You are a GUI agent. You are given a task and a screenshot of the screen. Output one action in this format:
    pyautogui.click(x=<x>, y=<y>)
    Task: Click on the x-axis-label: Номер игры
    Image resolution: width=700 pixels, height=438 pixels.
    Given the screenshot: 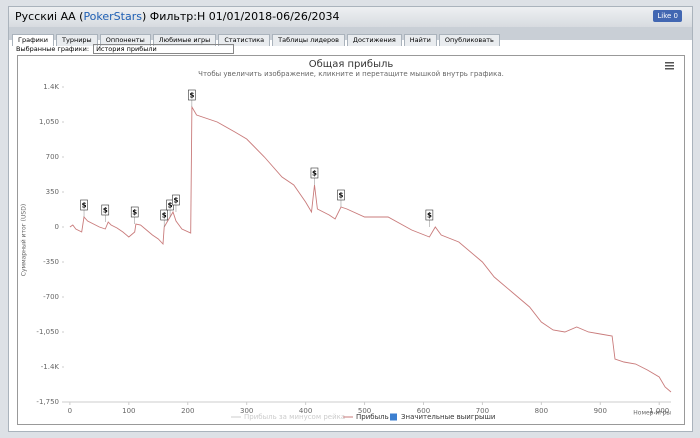 What is the action you would take?
    pyautogui.click(x=652, y=413)
    